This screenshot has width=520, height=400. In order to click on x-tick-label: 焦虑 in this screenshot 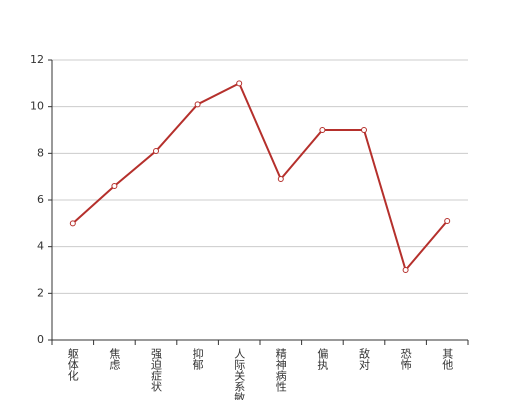, I will do `click(114, 359)`.